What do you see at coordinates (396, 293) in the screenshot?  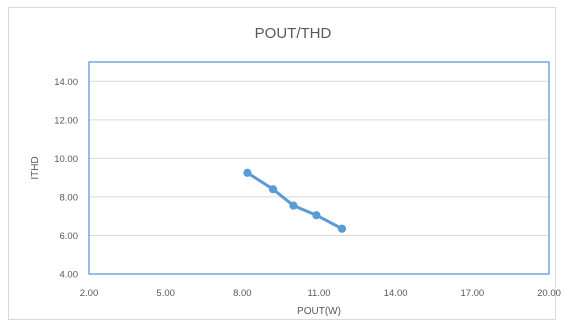 I see `x-tick-label: 14.00` at bounding box center [396, 293].